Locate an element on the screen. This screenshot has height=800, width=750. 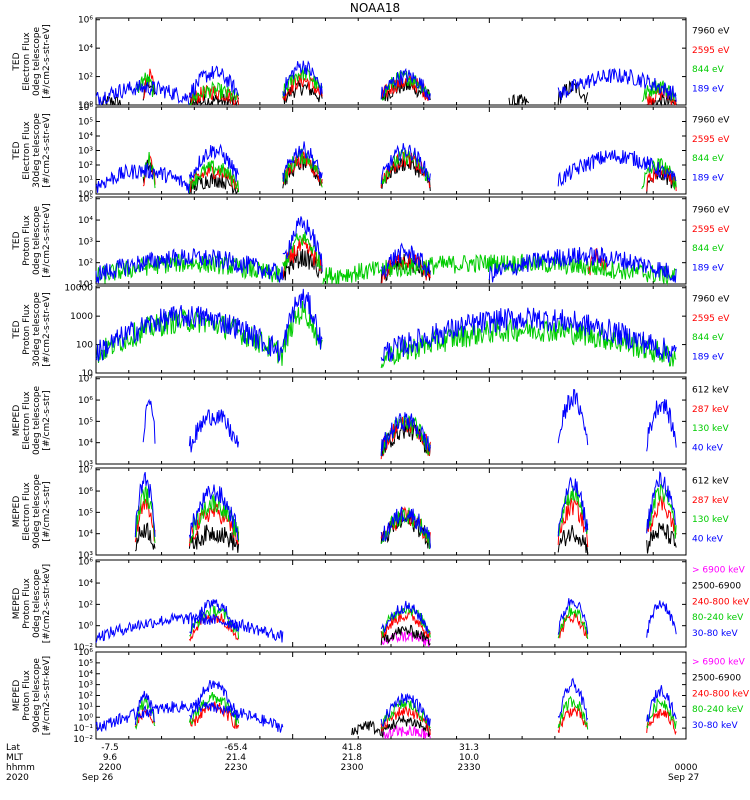
y-tick-label: 10⁵ is located at coordinates (85, 200).